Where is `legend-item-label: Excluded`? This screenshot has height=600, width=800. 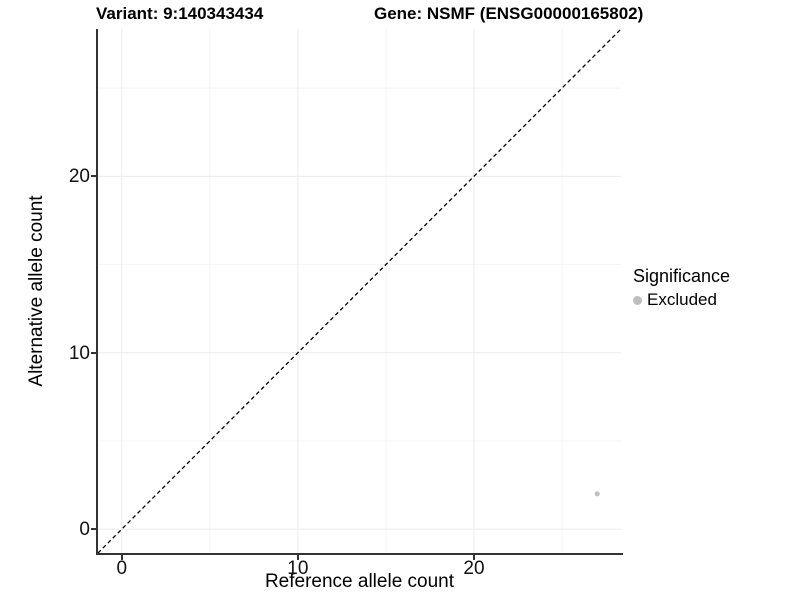
legend-item-label: Excluded is located at coordinates (682, 299).